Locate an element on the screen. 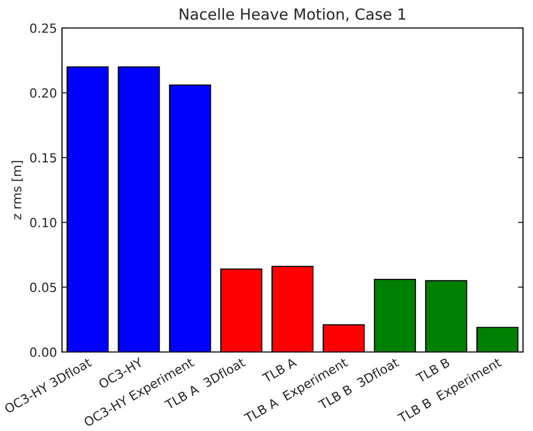  y-tick-label: 0.00 is located at coordinates (43, 352).